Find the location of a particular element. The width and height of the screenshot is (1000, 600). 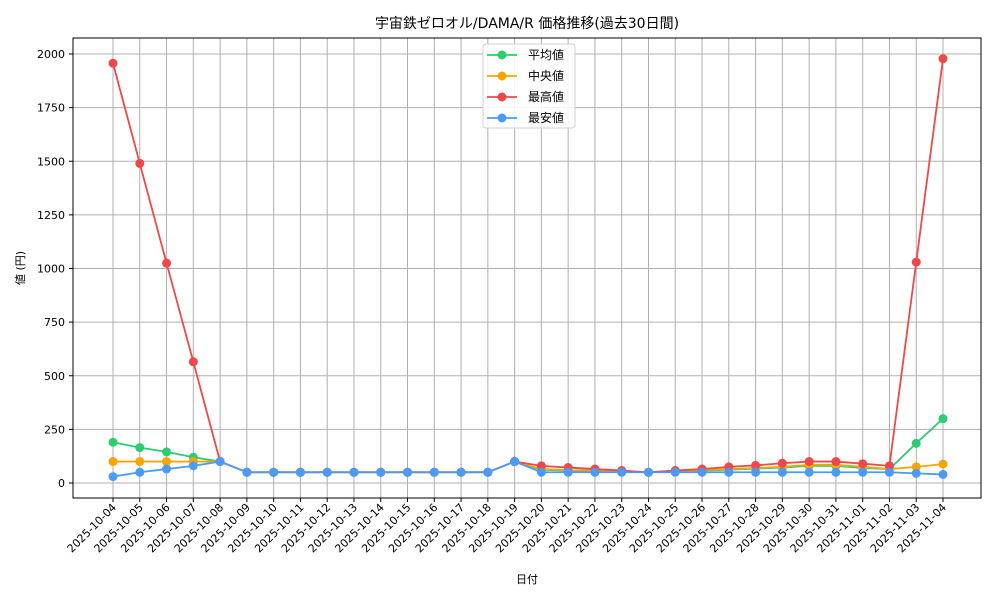

legend-label: 中央値 is located at coordinates (546, 75).